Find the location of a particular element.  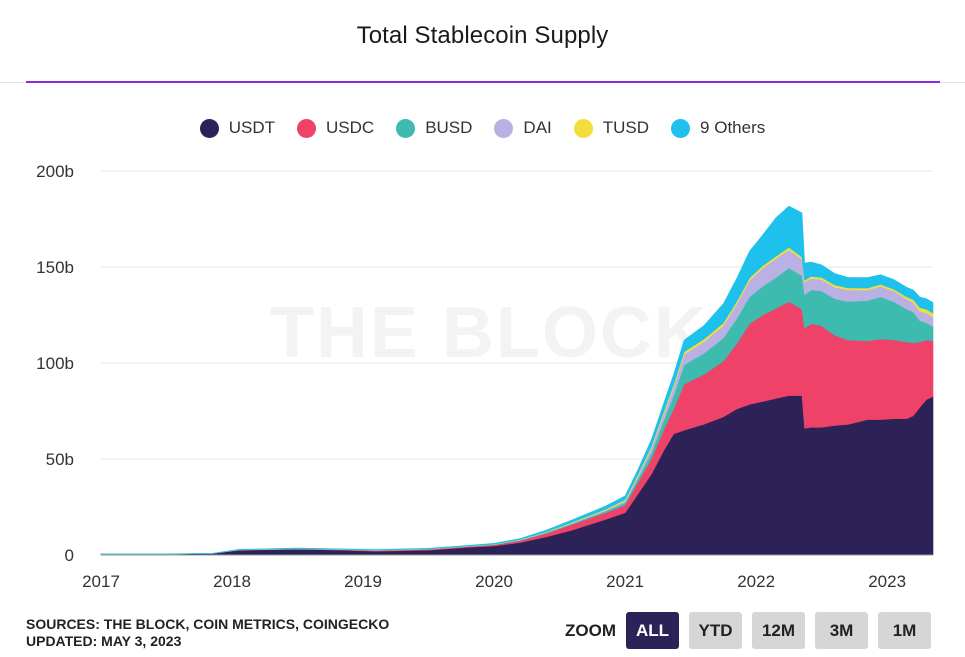

legend-item-9-others: 9 Others is located at coordinates (718, 128).